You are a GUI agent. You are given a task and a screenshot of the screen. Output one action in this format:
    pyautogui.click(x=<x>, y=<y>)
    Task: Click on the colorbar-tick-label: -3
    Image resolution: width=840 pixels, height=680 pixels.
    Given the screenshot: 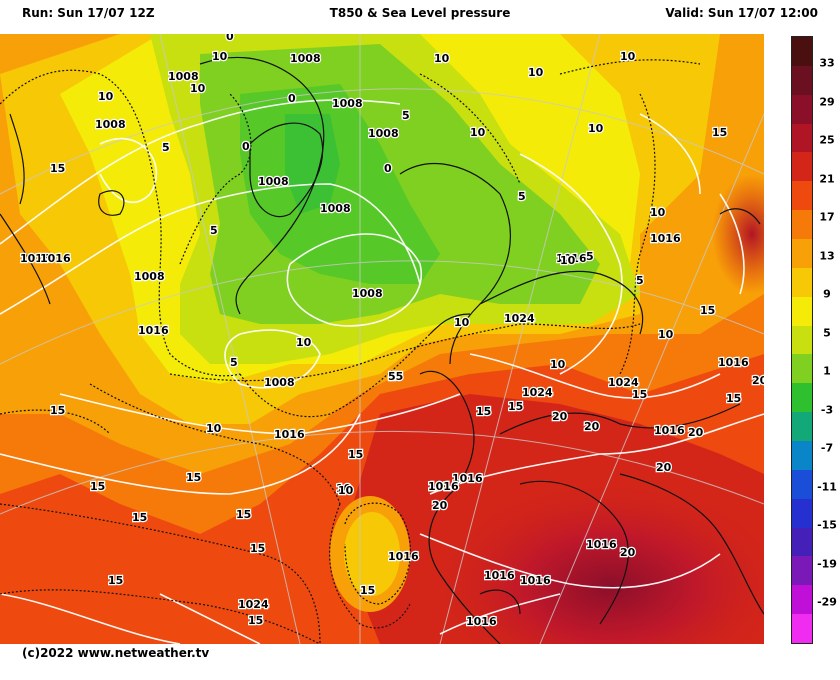 What is the action you would take?
    pyautogui.click(x=827, y=409)
    